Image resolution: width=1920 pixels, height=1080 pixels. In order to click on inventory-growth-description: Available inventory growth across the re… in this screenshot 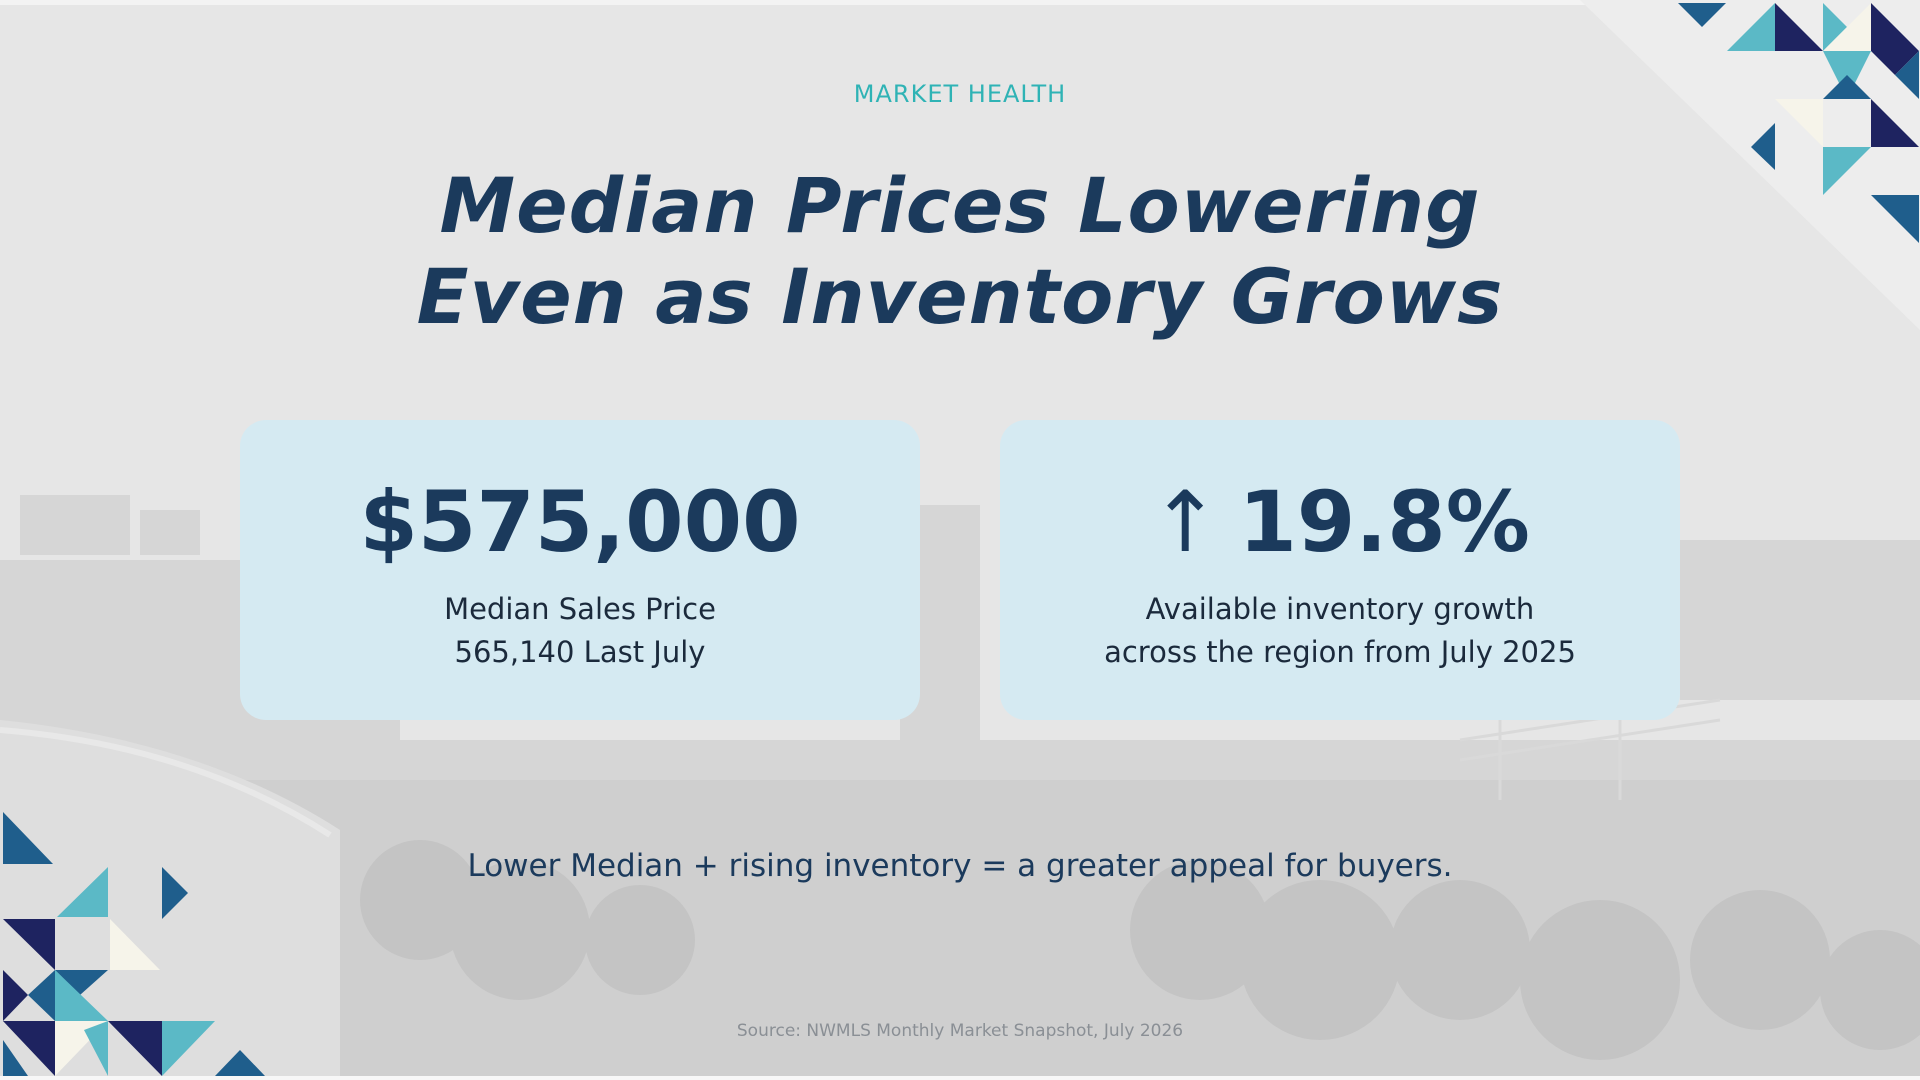, I will do `click(1340, 631)`.